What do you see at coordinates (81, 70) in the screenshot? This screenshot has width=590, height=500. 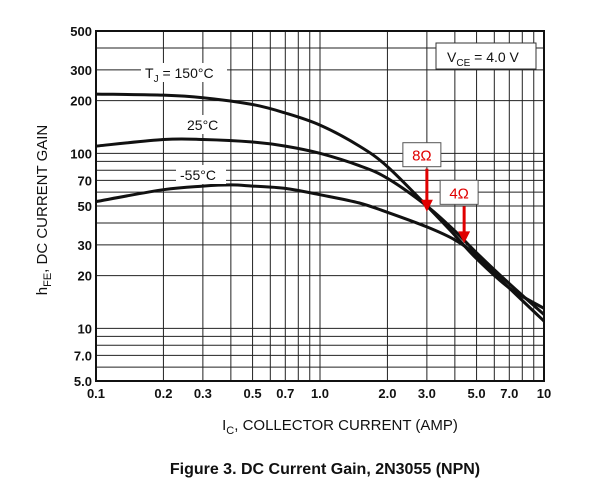 I see `y-tick-label: 300` at bounding box center [81, 70].